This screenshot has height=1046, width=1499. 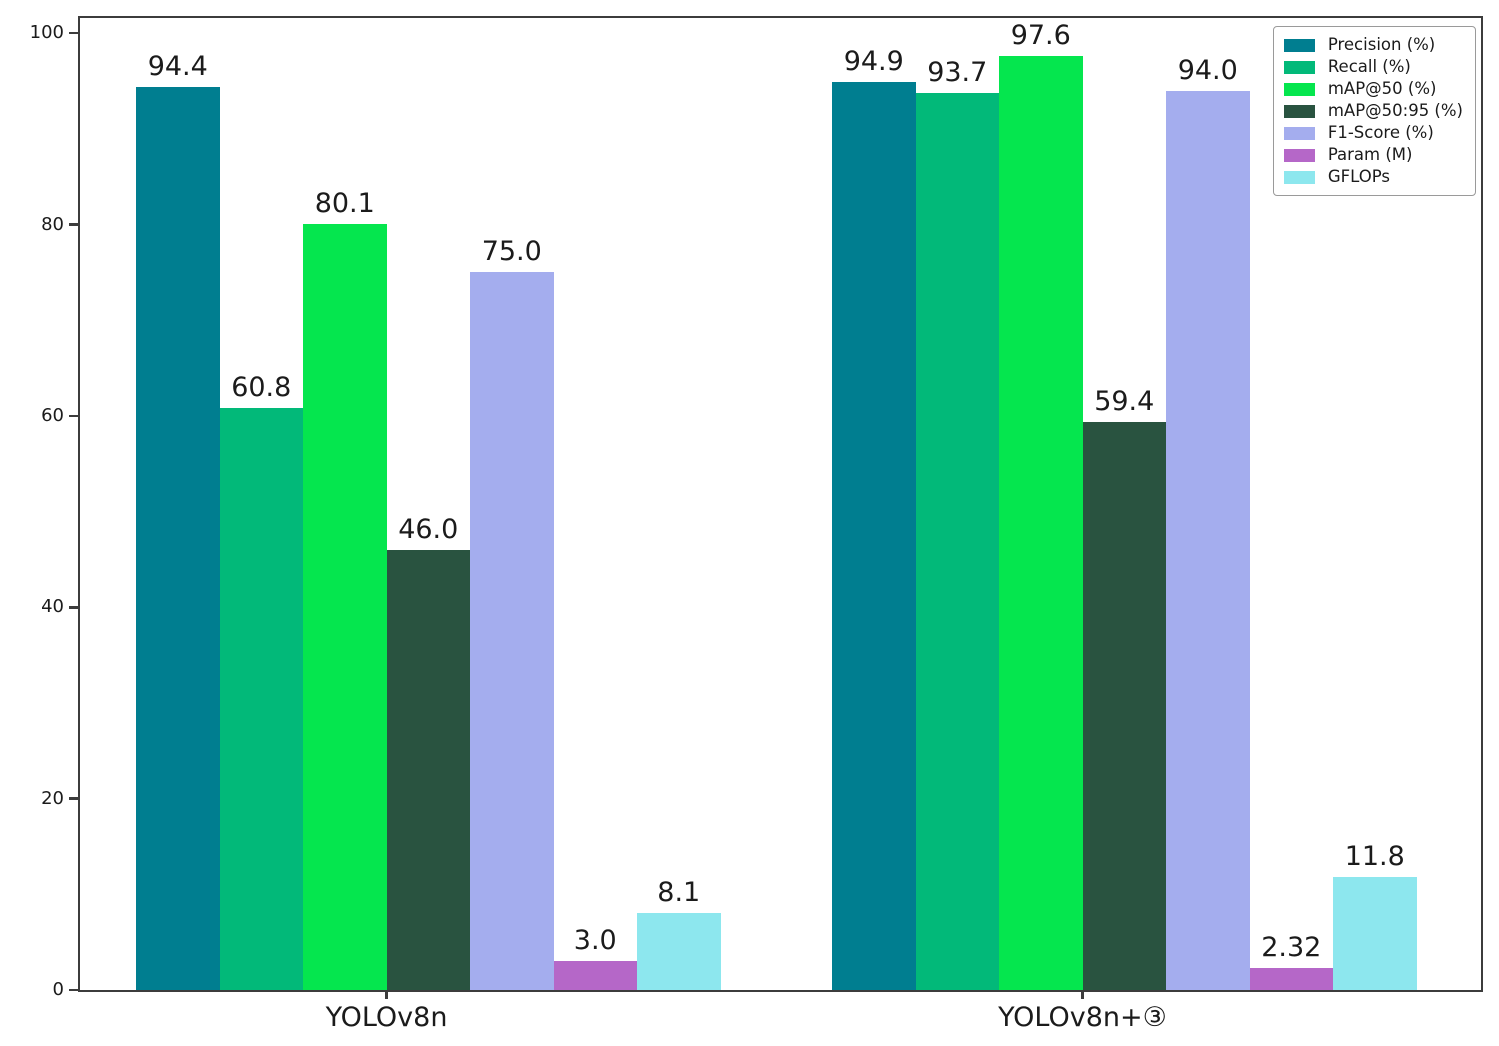 What do you see at coordinates (1299, 67) in the screenshot?
I see `legend-swatch-recall` at bounding box center [1299, 67].